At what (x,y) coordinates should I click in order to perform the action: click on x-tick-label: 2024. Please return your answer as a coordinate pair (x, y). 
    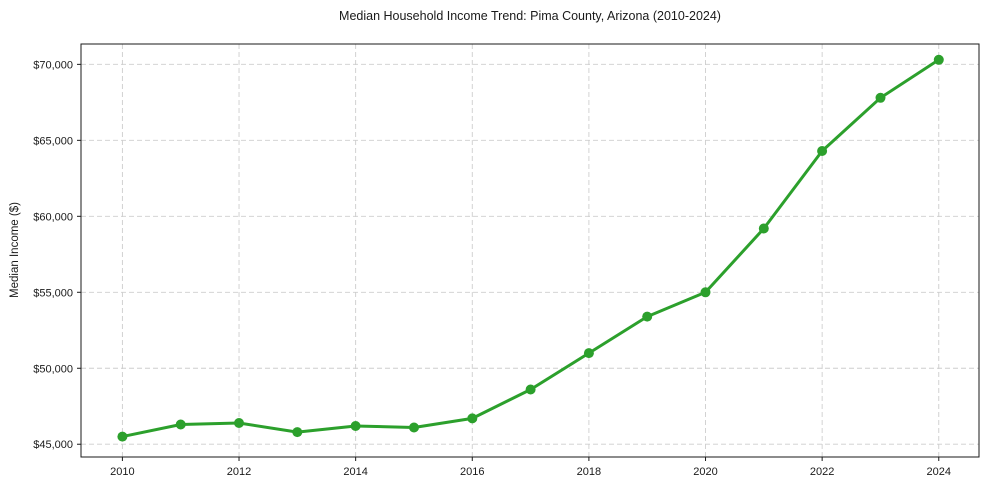
    Looking at the image, I should click on (939, 472).